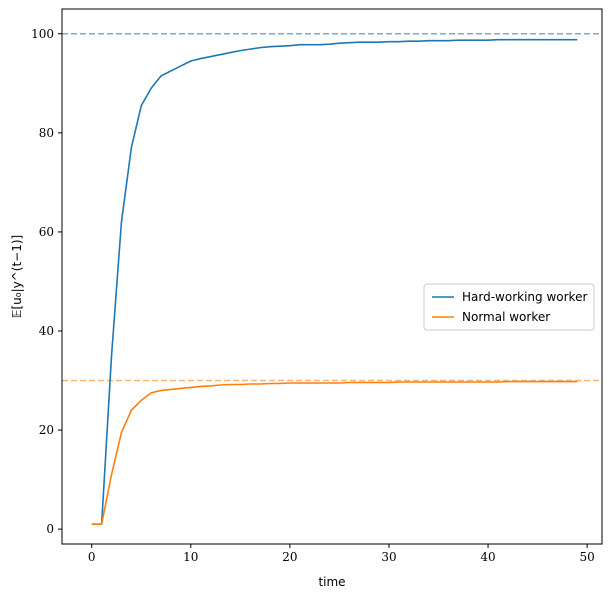 This screenshot has height=598, width=613. I want to click on y-tick-label: 100, so click(42, 34).